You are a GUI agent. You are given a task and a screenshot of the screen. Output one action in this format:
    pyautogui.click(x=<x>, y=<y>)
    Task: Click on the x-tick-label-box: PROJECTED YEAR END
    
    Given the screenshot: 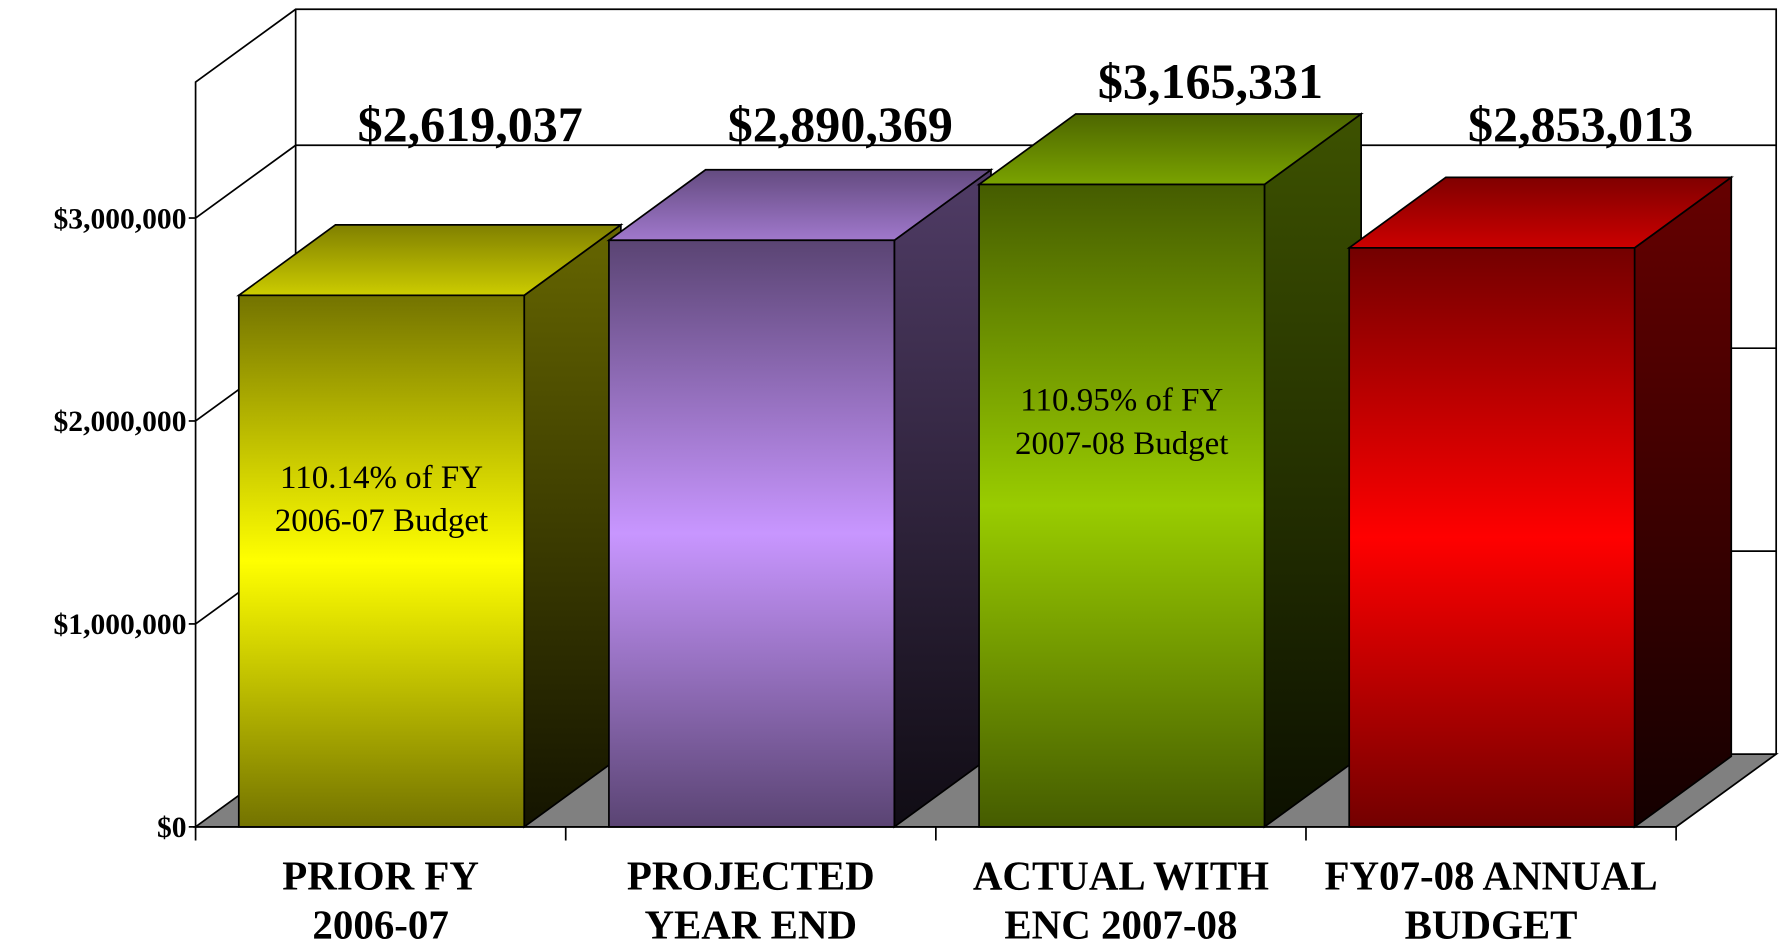 What is the action you would take?
    pyautogui.click(x=750, y=900)
    